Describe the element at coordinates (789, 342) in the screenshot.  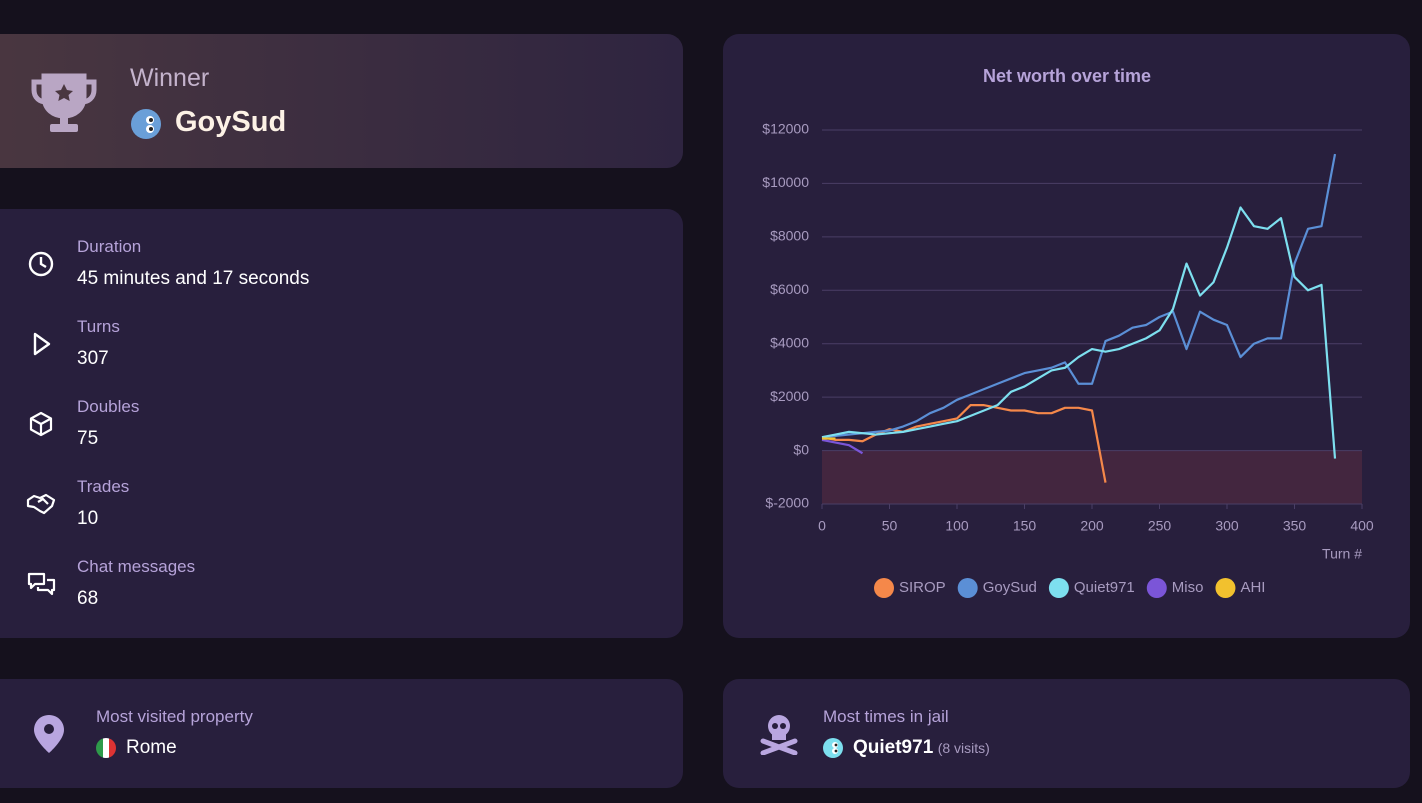
I see `y-tick-label: $4000` at that location.